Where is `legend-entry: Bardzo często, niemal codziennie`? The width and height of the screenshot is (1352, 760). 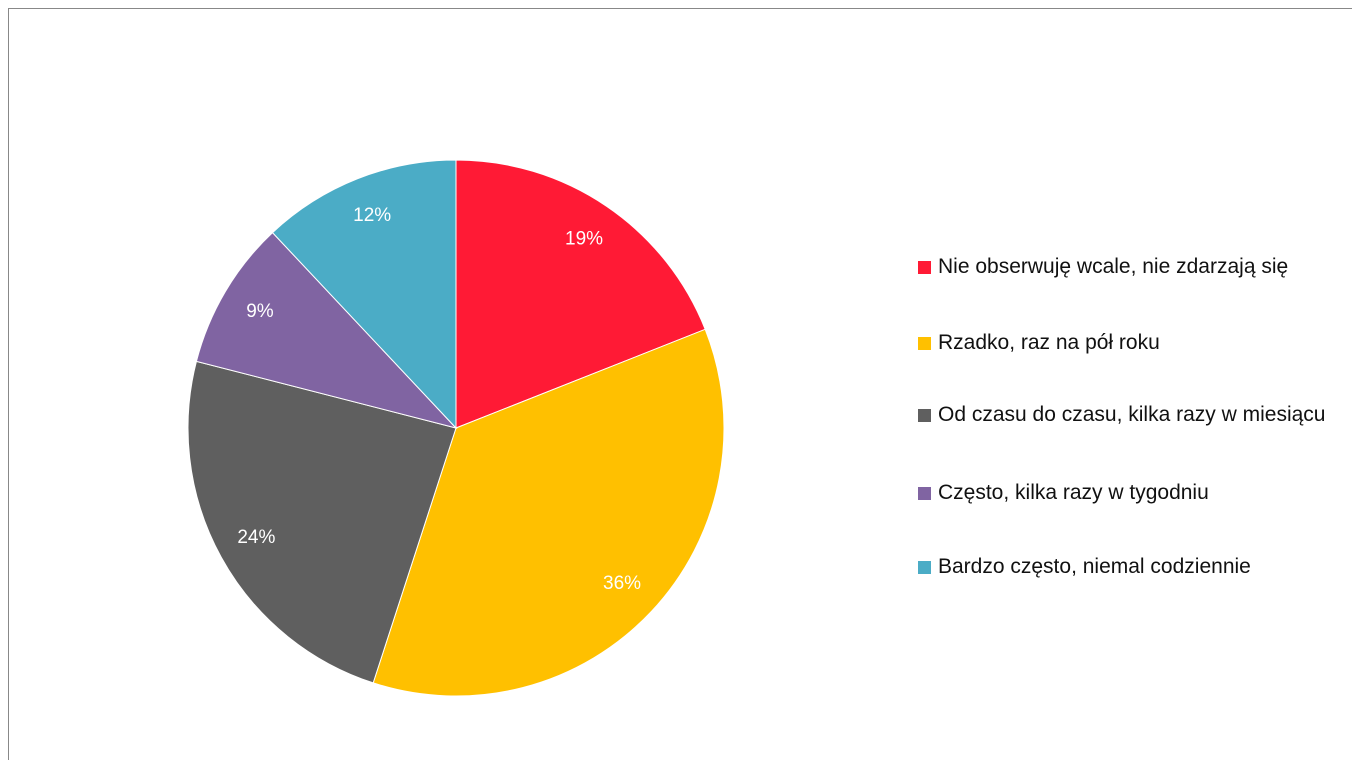 legend-entry: Bardzo często, niemal codziennie is located at coordinates (1128, 567).